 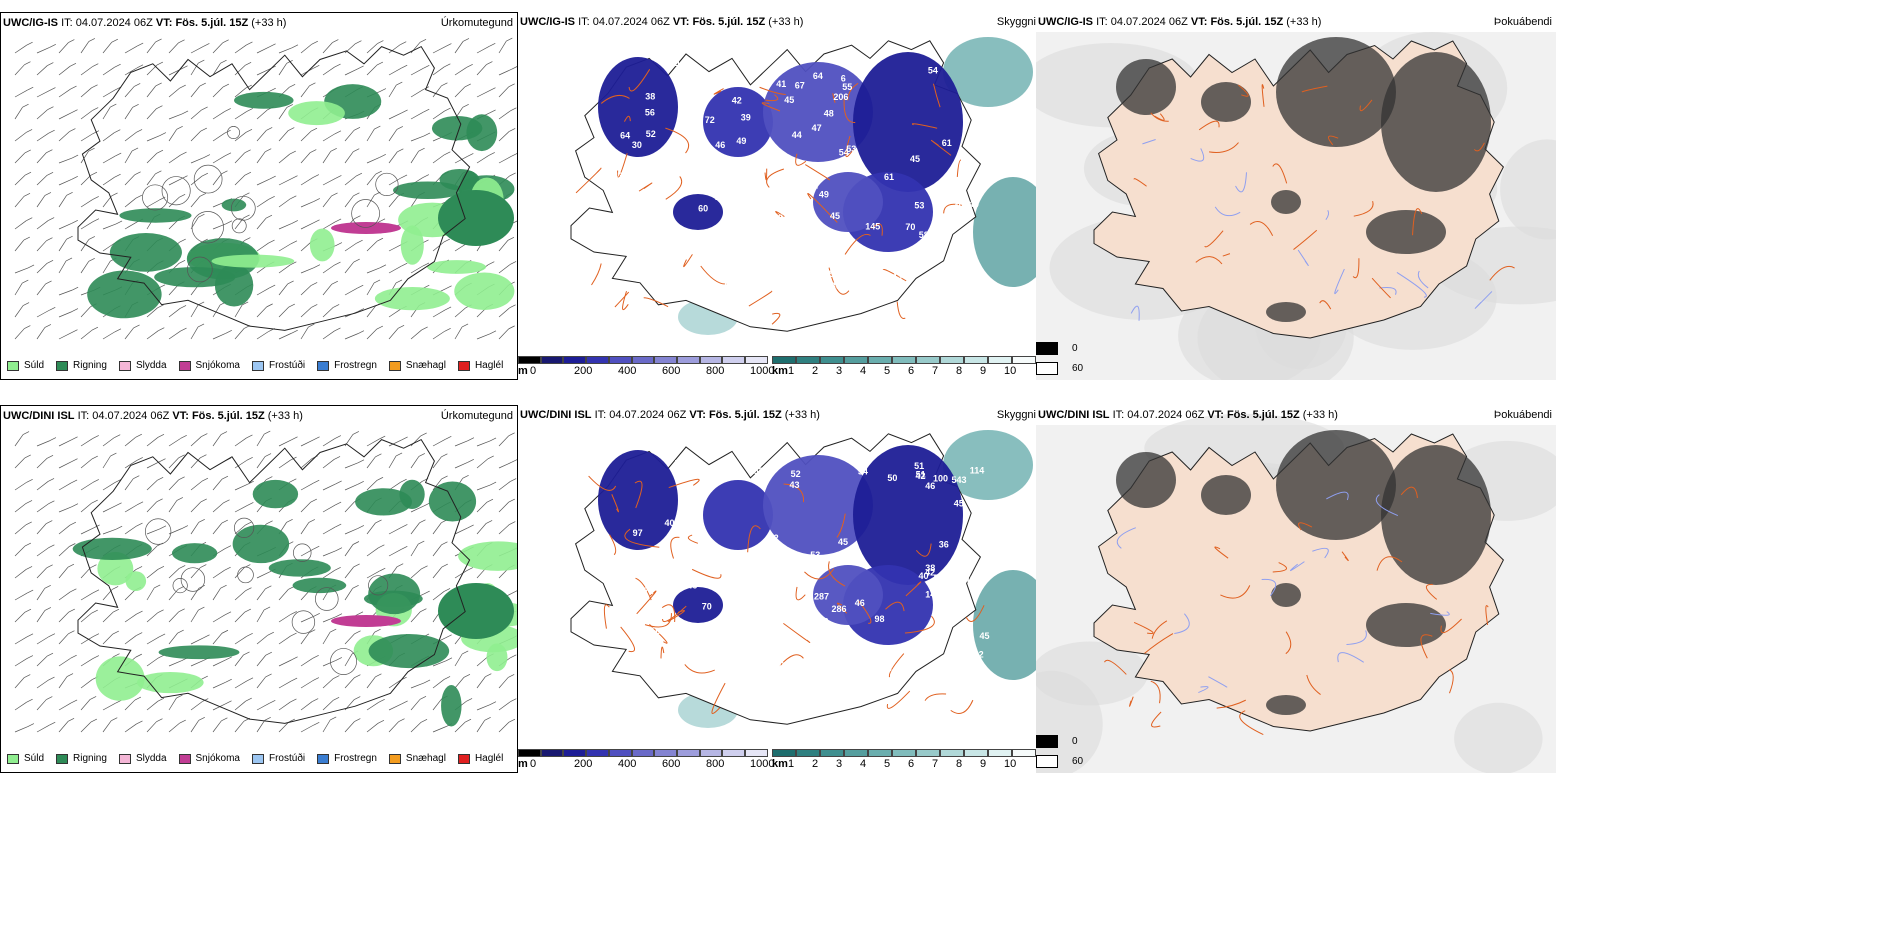 I want to click on cloud-base-value: 30, so click(x=637, y=145).